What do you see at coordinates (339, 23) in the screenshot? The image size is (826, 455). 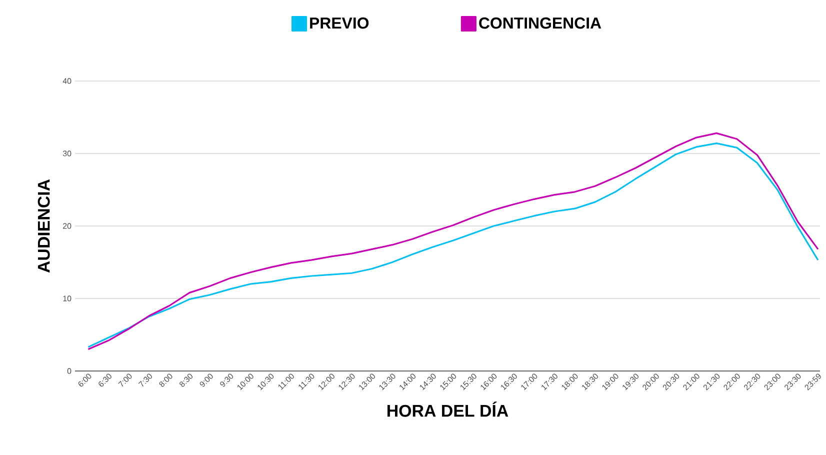 I see `legend-label: PREVIO` at bounding box center [339, 23].